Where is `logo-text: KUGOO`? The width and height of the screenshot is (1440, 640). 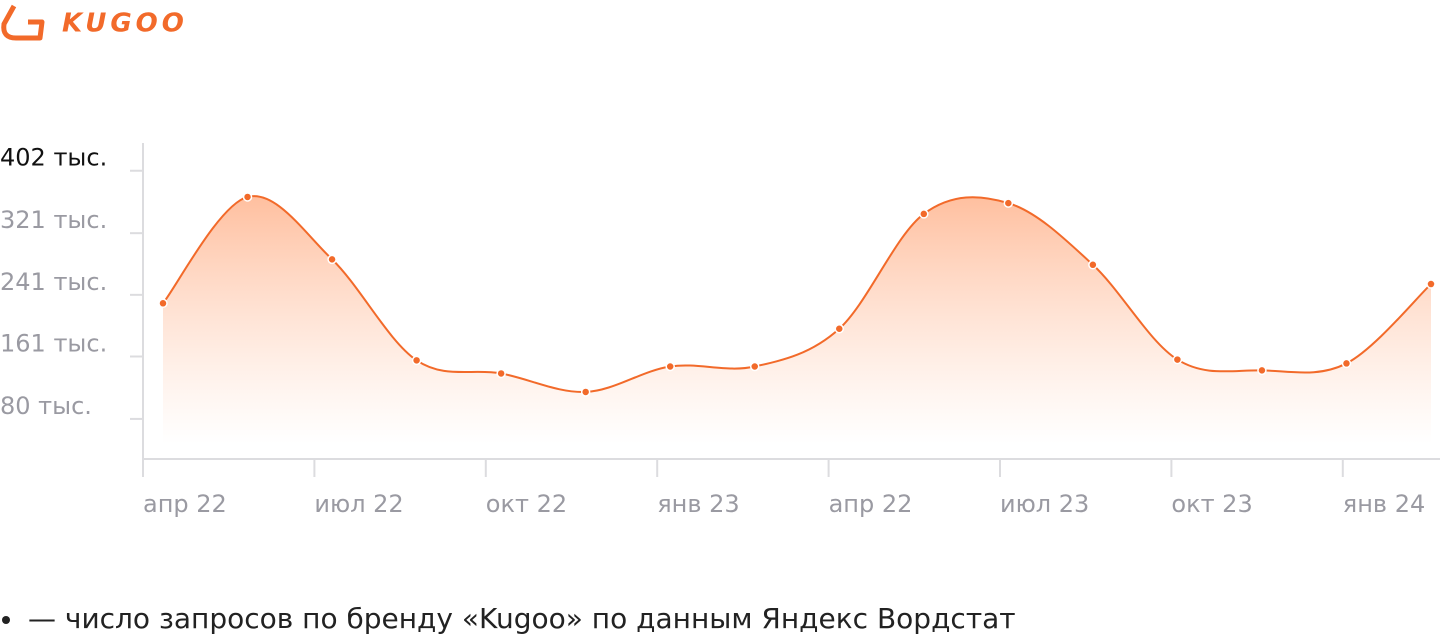 logo-text: KUGOO is located at coordinates (125, 24).